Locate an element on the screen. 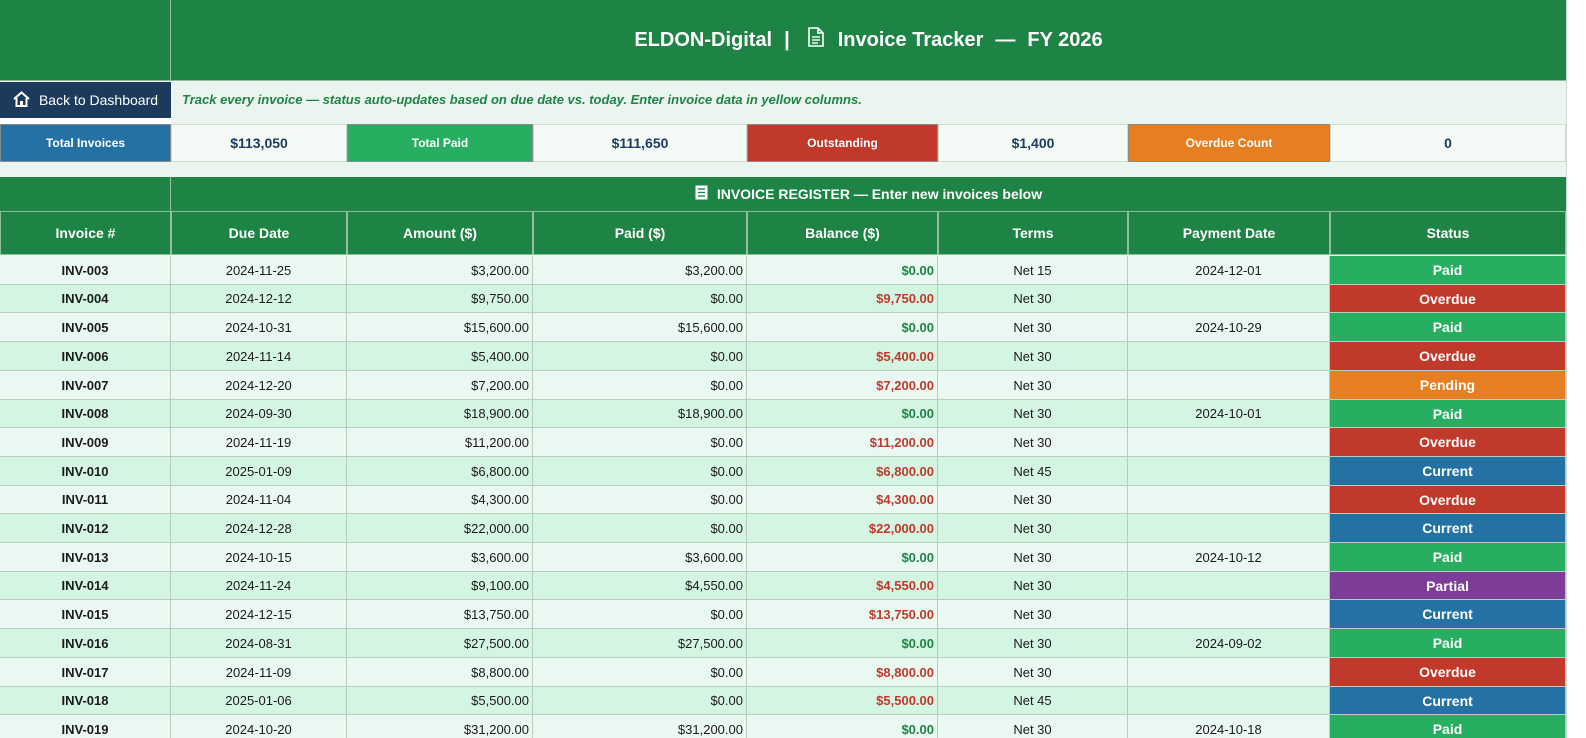 The image size is (1586, 738). cell-due: 2025-01-09 is located at coordinates (259, 471).